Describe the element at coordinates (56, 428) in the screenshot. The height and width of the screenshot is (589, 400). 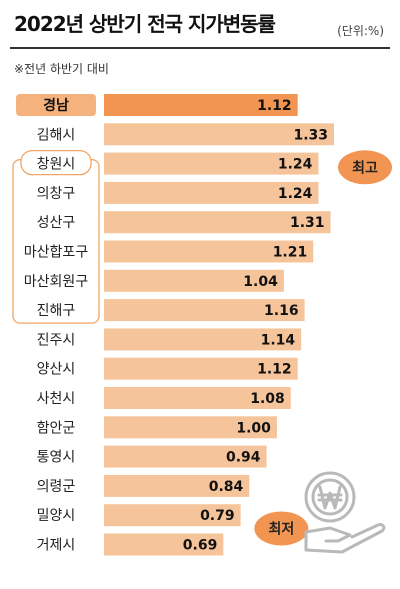
I see `category-label: 함안군` at that location.